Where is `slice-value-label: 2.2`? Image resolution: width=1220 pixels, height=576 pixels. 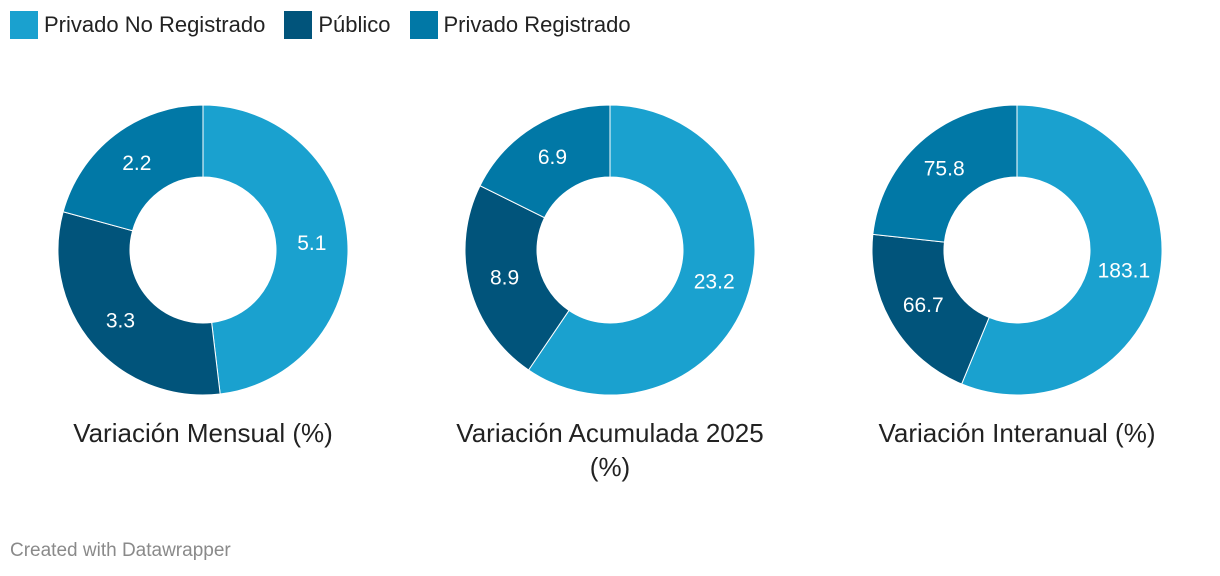 slice-value-label: 2.2 is located at coordinates (136, 163).